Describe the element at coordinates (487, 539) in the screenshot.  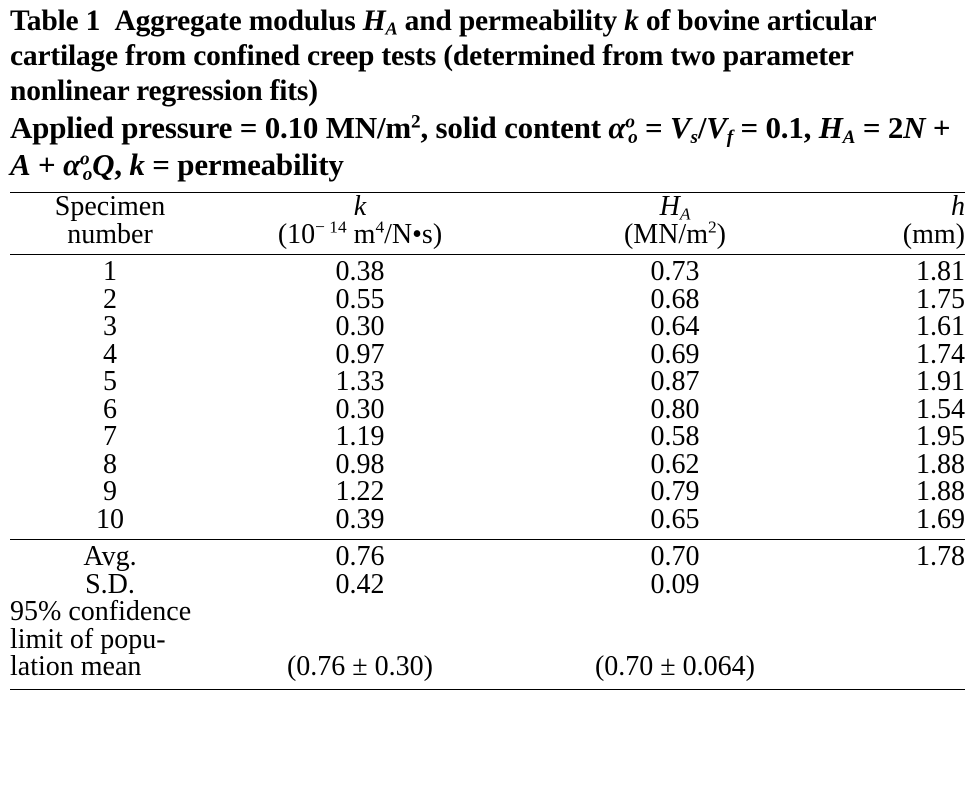
I see `summary-rule` at that location.